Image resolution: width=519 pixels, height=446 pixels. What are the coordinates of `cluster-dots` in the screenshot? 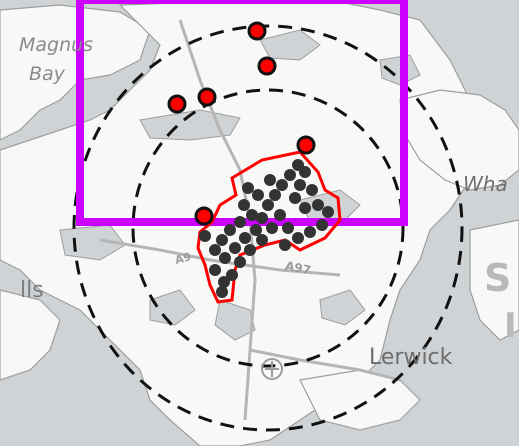 It's located at (266, 228).